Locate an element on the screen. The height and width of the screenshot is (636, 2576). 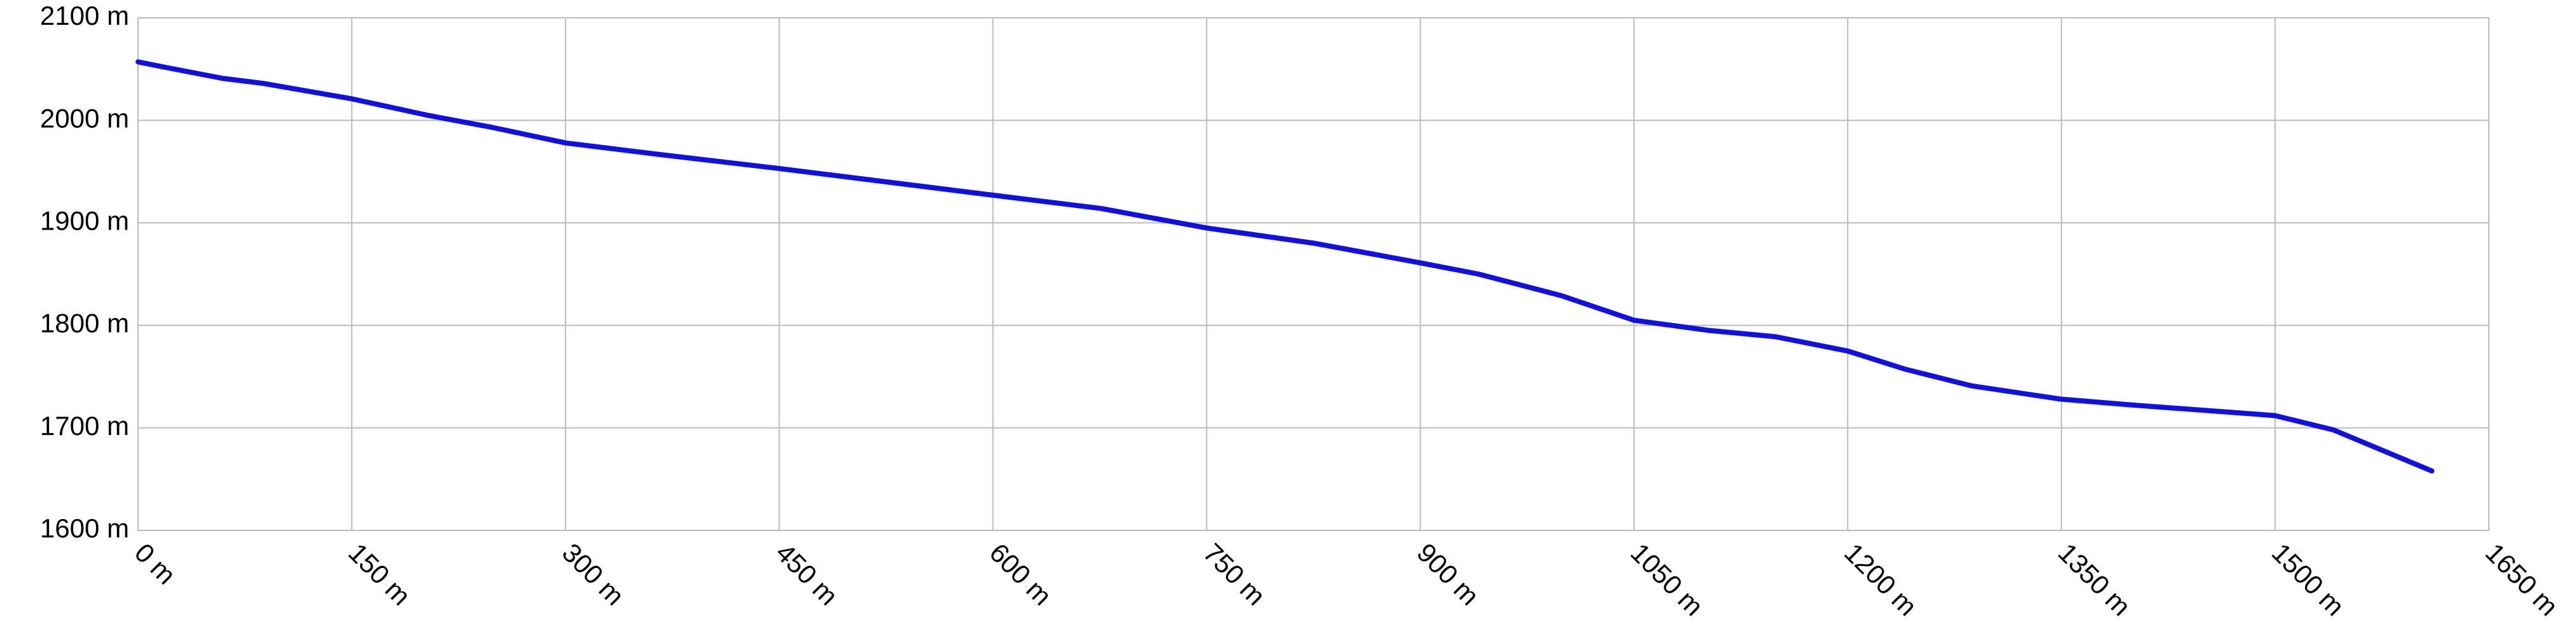
x-tick-label: 1350 m is located at coordinates (2094, 579).